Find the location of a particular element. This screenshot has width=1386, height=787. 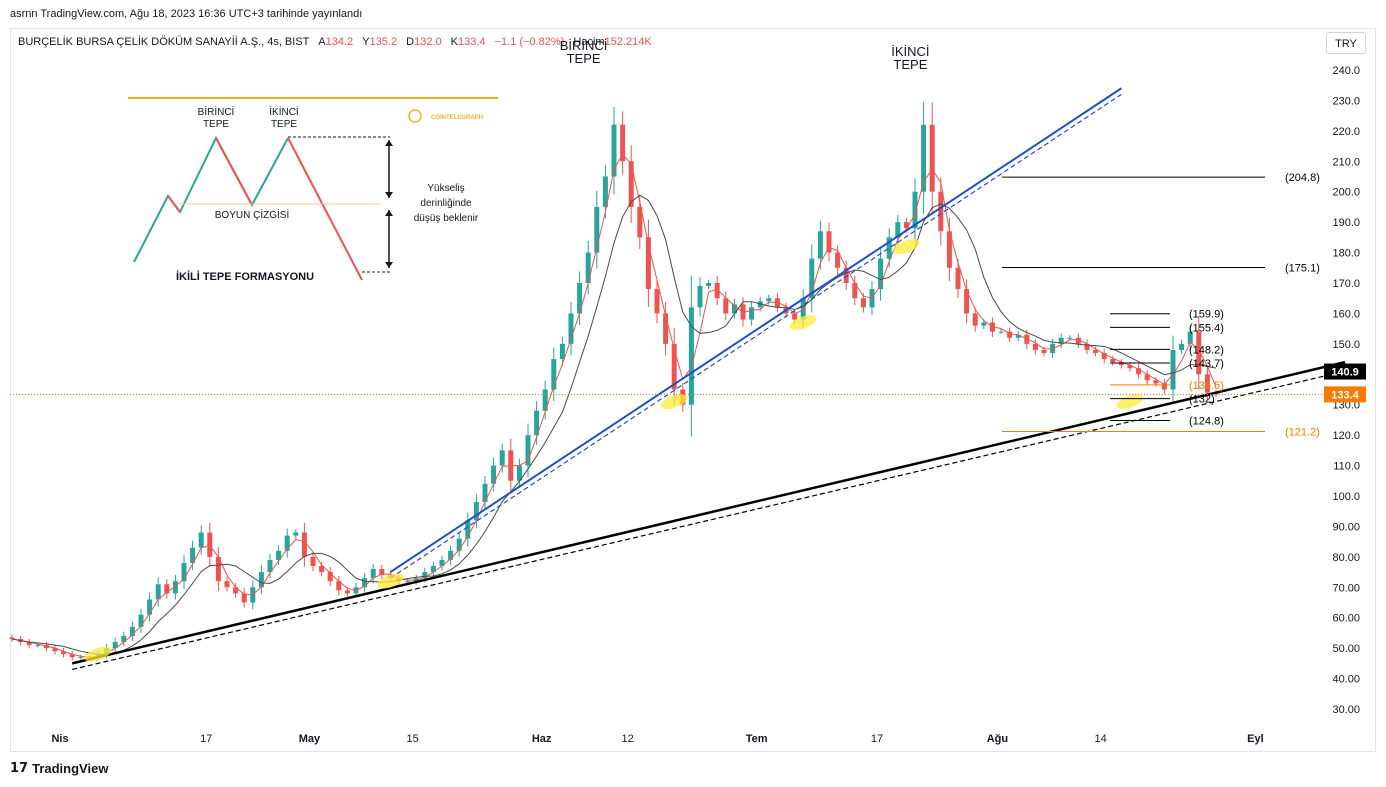

y-axis-tick-label: 170.0 is located at coordinates (1346, 284).